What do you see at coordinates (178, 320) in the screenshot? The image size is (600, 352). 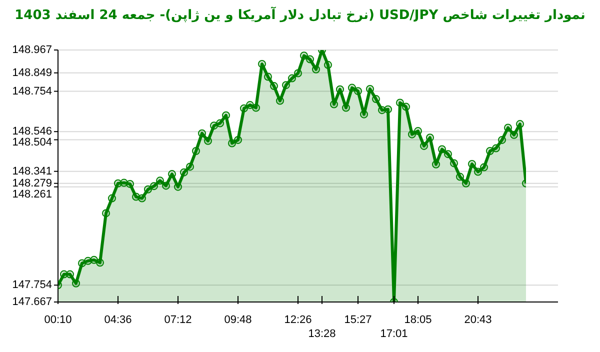 I see `x-tick-label: 07:12` at bounding box center [178, 320].